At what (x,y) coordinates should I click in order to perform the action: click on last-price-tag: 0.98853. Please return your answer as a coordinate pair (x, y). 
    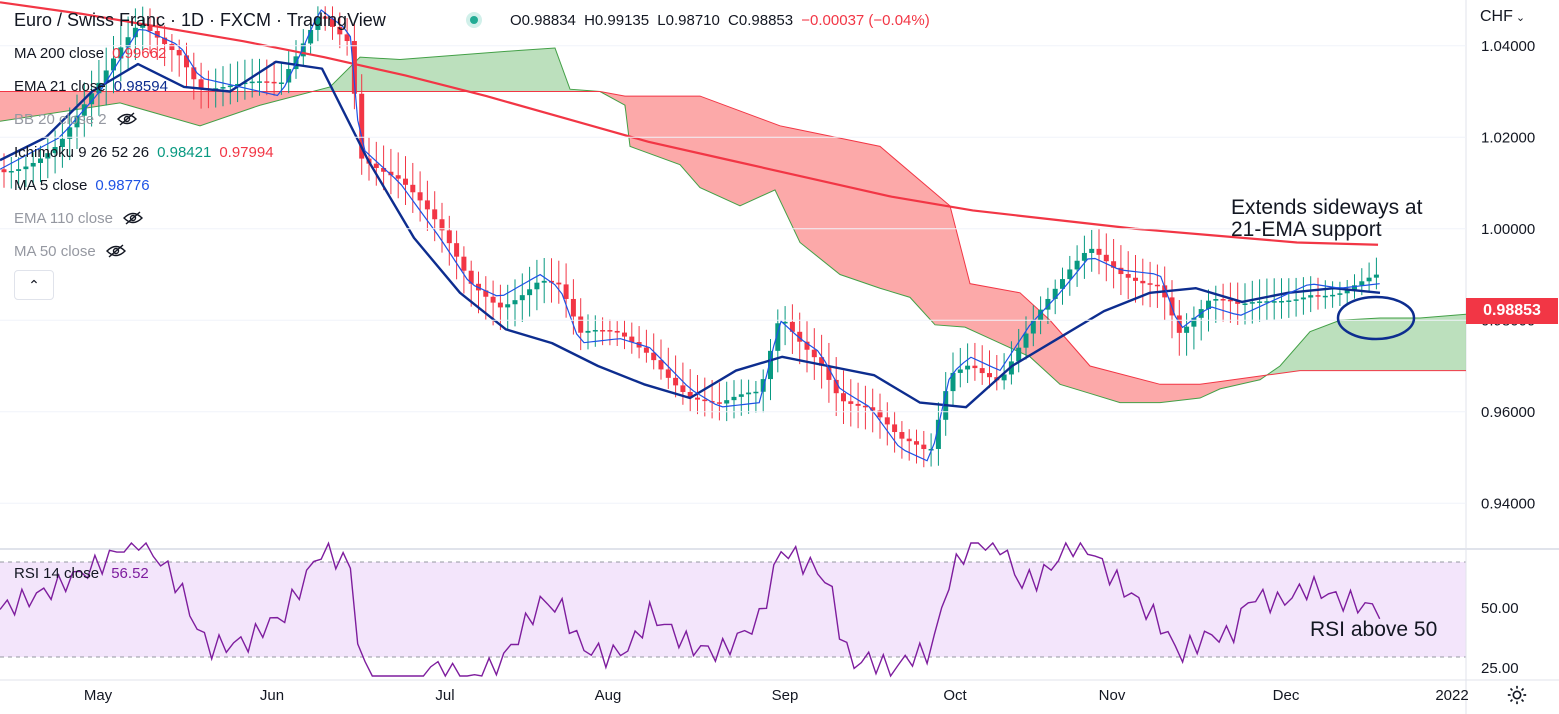
    Looking at the image, I should click on (1512, 311).